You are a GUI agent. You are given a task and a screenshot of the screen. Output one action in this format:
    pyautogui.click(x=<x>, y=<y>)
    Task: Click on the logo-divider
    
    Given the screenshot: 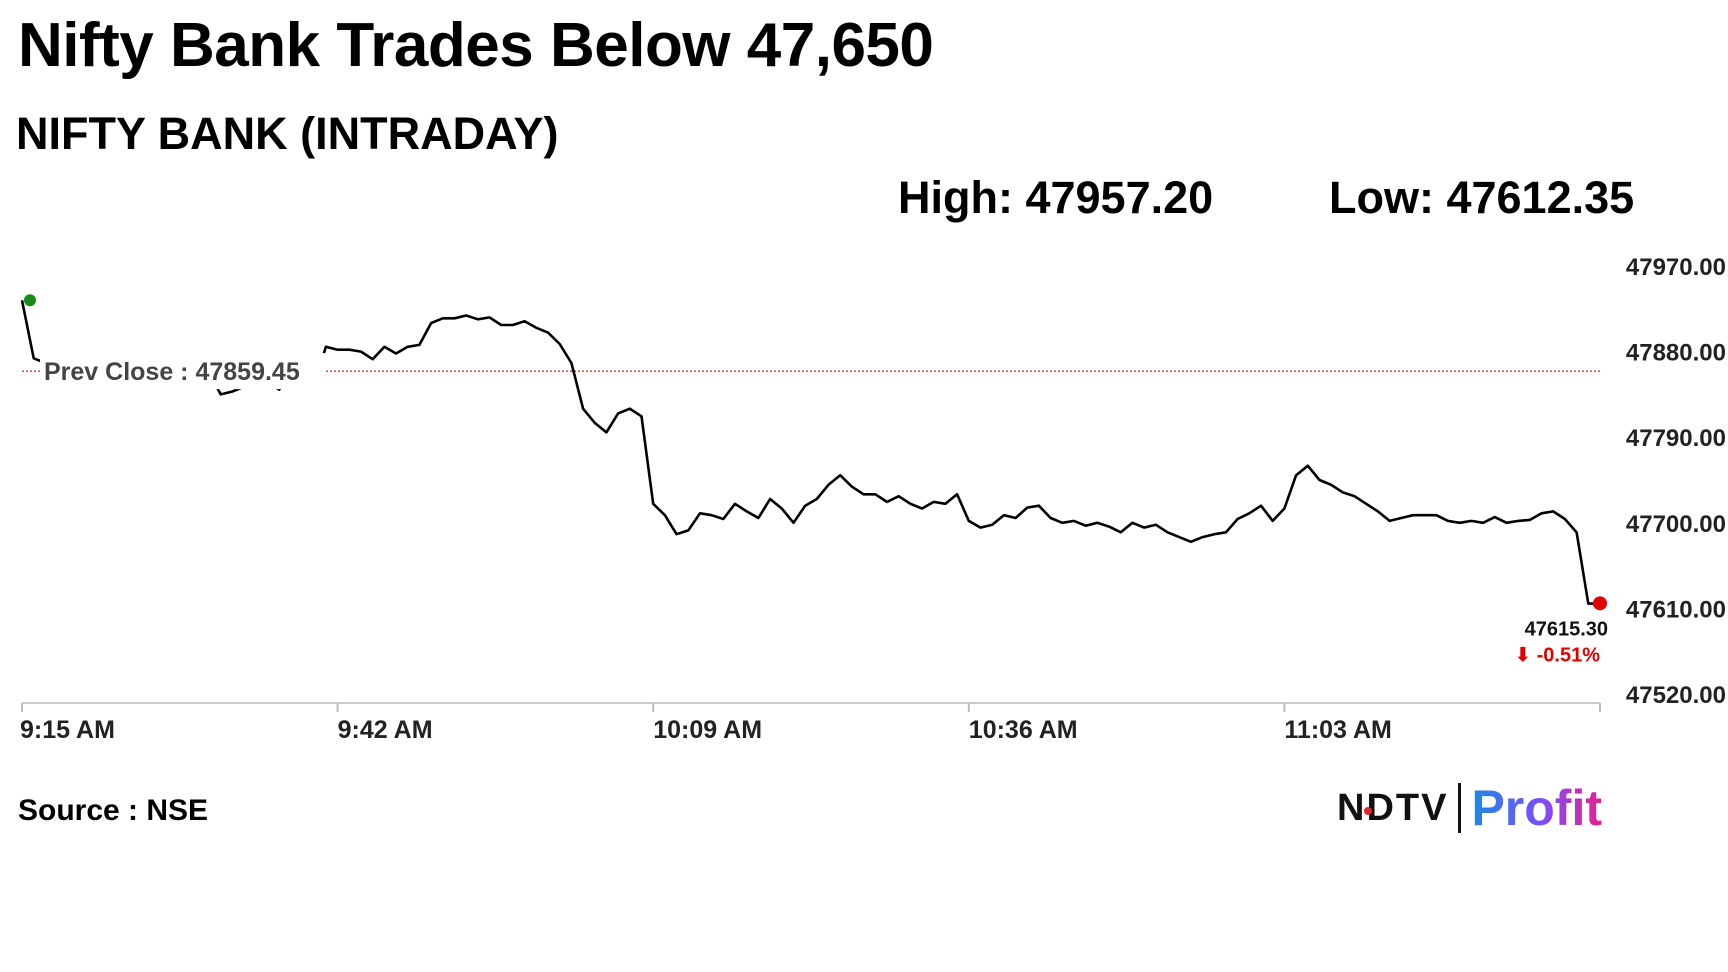 What is the action you would take?
    pyautogui.click(x=1460, y=808)
    